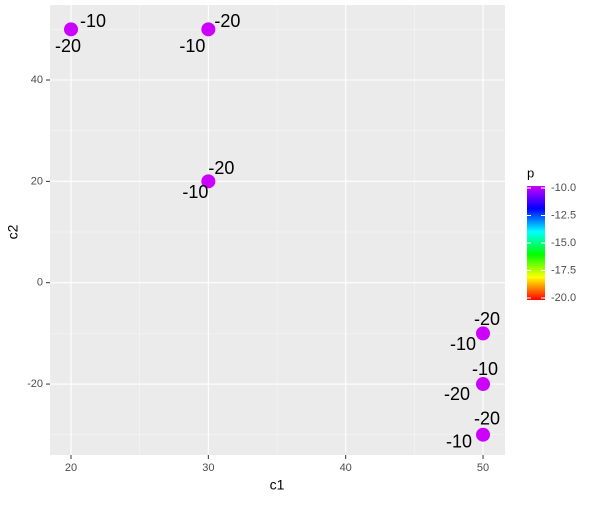  Describe the element at coordinates (530, 172) in the screenshot. I see `legend-title: p` at that location.